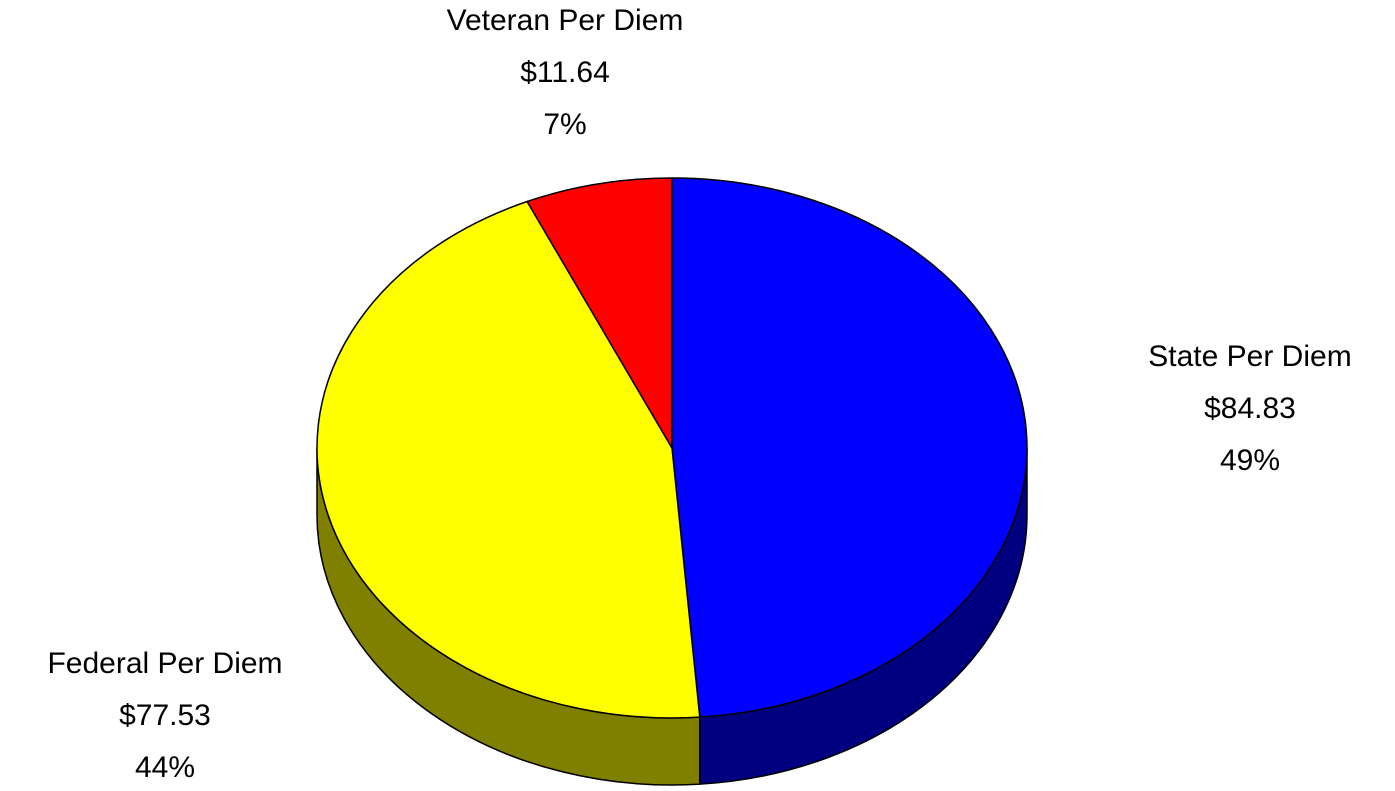 This screenshot has width=1395, height=791. What do you see at coordinates (565, 72) in the screenshot?
I see `value-label: $11.64` at bounding box center [565, 72].